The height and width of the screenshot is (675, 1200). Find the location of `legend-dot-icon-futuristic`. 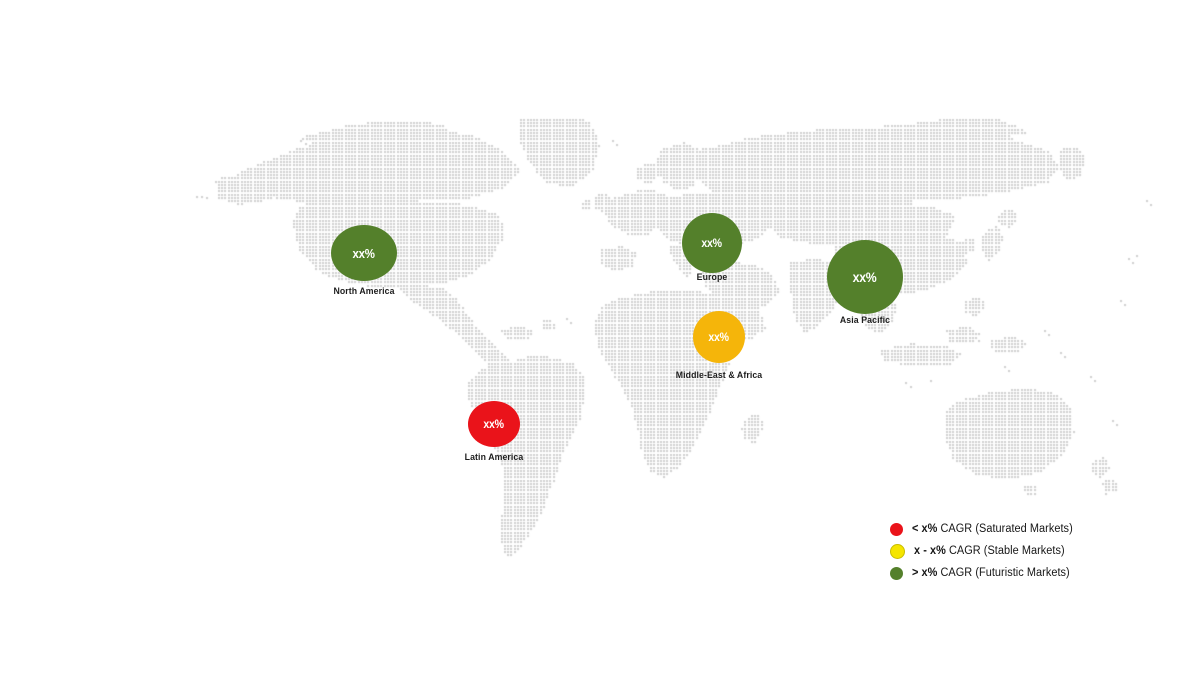

legend-dot-icon-futuristic is located at coordinates (896, 573).